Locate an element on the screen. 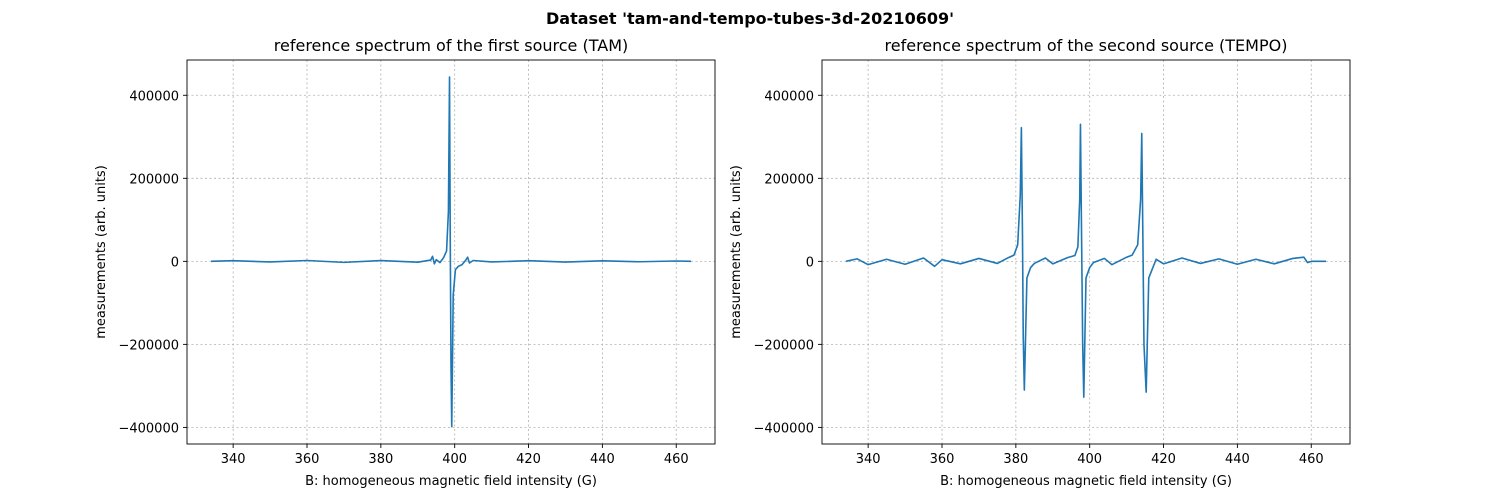 The image size is (1500, 500). tam-x-tick-label: 400 is located at coordinates (454, 459).